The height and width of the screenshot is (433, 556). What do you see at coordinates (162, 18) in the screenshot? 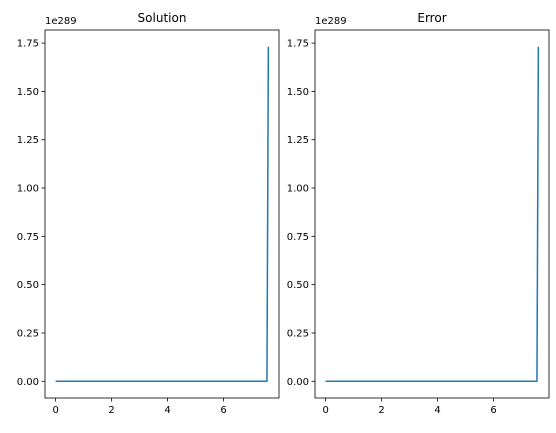
I see `chart-title: Solution` at bounding box center [162, 18].